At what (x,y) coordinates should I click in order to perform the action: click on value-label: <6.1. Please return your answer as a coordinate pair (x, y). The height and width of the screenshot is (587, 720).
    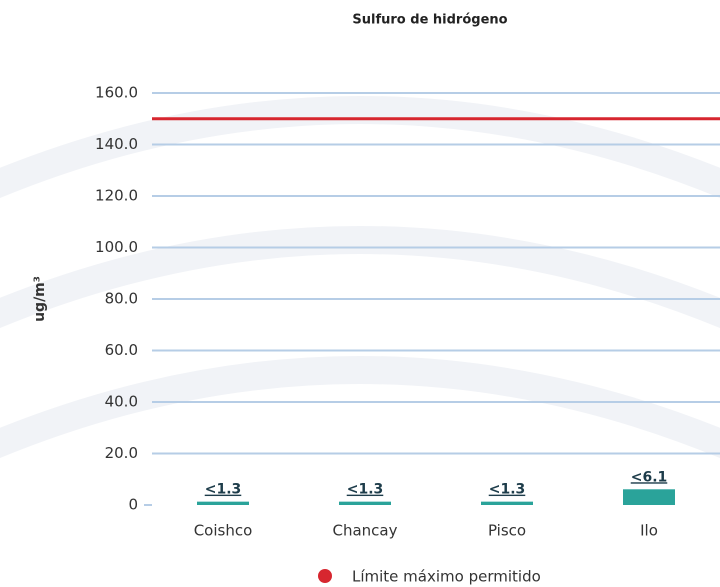
    Looking at the image, I should click on (649, 477).